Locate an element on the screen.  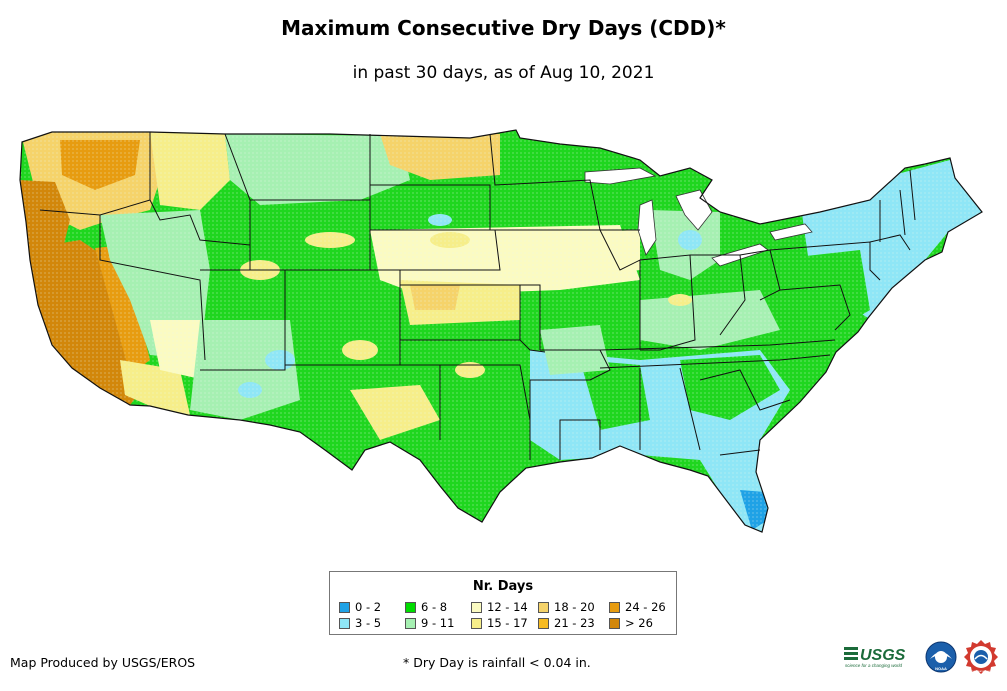
legend-item: > 26 is located at coordinates (631, 623).